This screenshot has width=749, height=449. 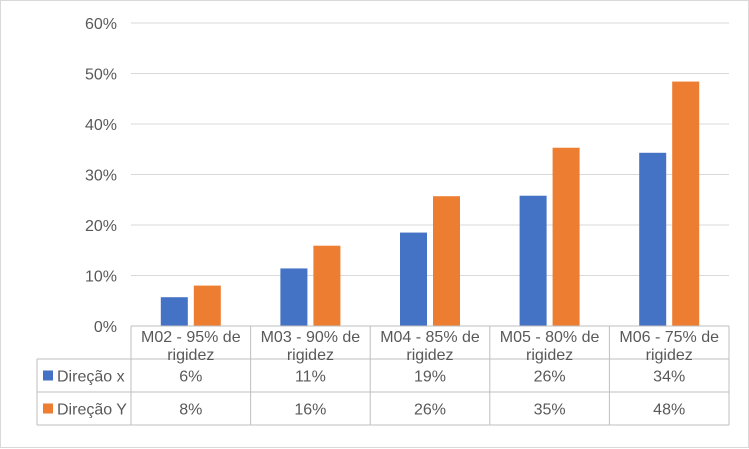 I want to click on y-tick-label: 0%, so click(x=105, y=327).